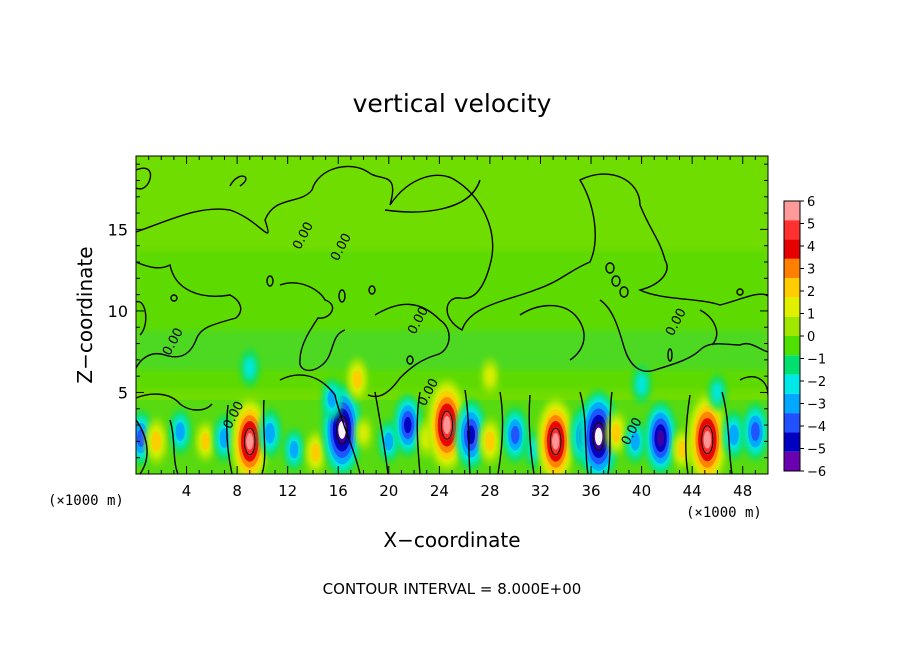 The height and width of the screenshot is (654, 904). Describe the element at coordinates (439, 491) in the screenshot. I see `x-tick-label: 24` at that location.